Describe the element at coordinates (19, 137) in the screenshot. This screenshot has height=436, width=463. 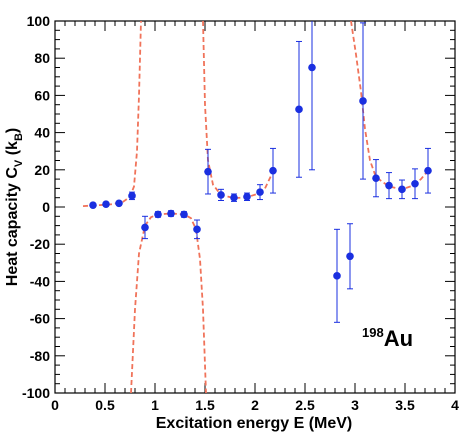
I see `y-axis-label-sub-b: B` at that location.